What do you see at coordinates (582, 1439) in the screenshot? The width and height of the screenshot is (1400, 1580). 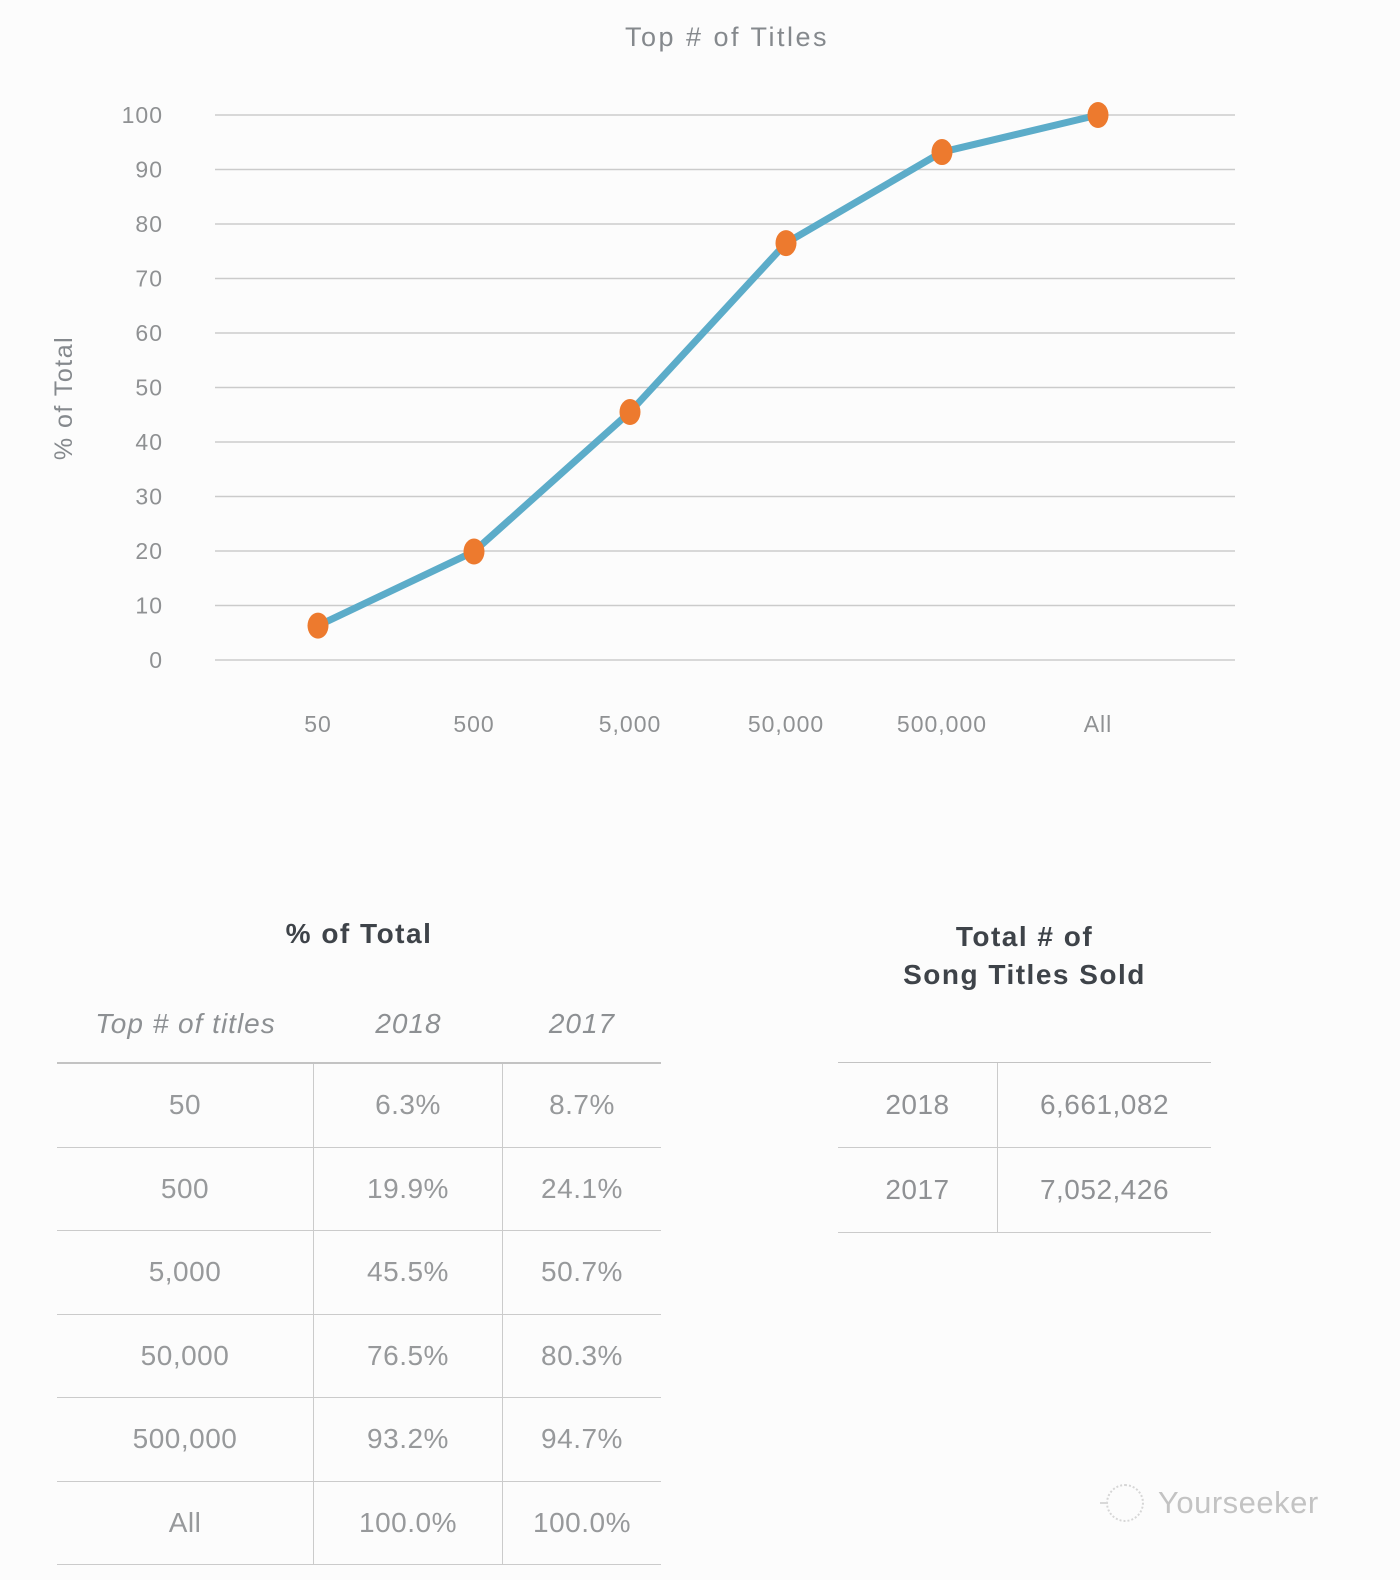 I see `value-2017: 94.7%` at bounding box center [582, 1439].